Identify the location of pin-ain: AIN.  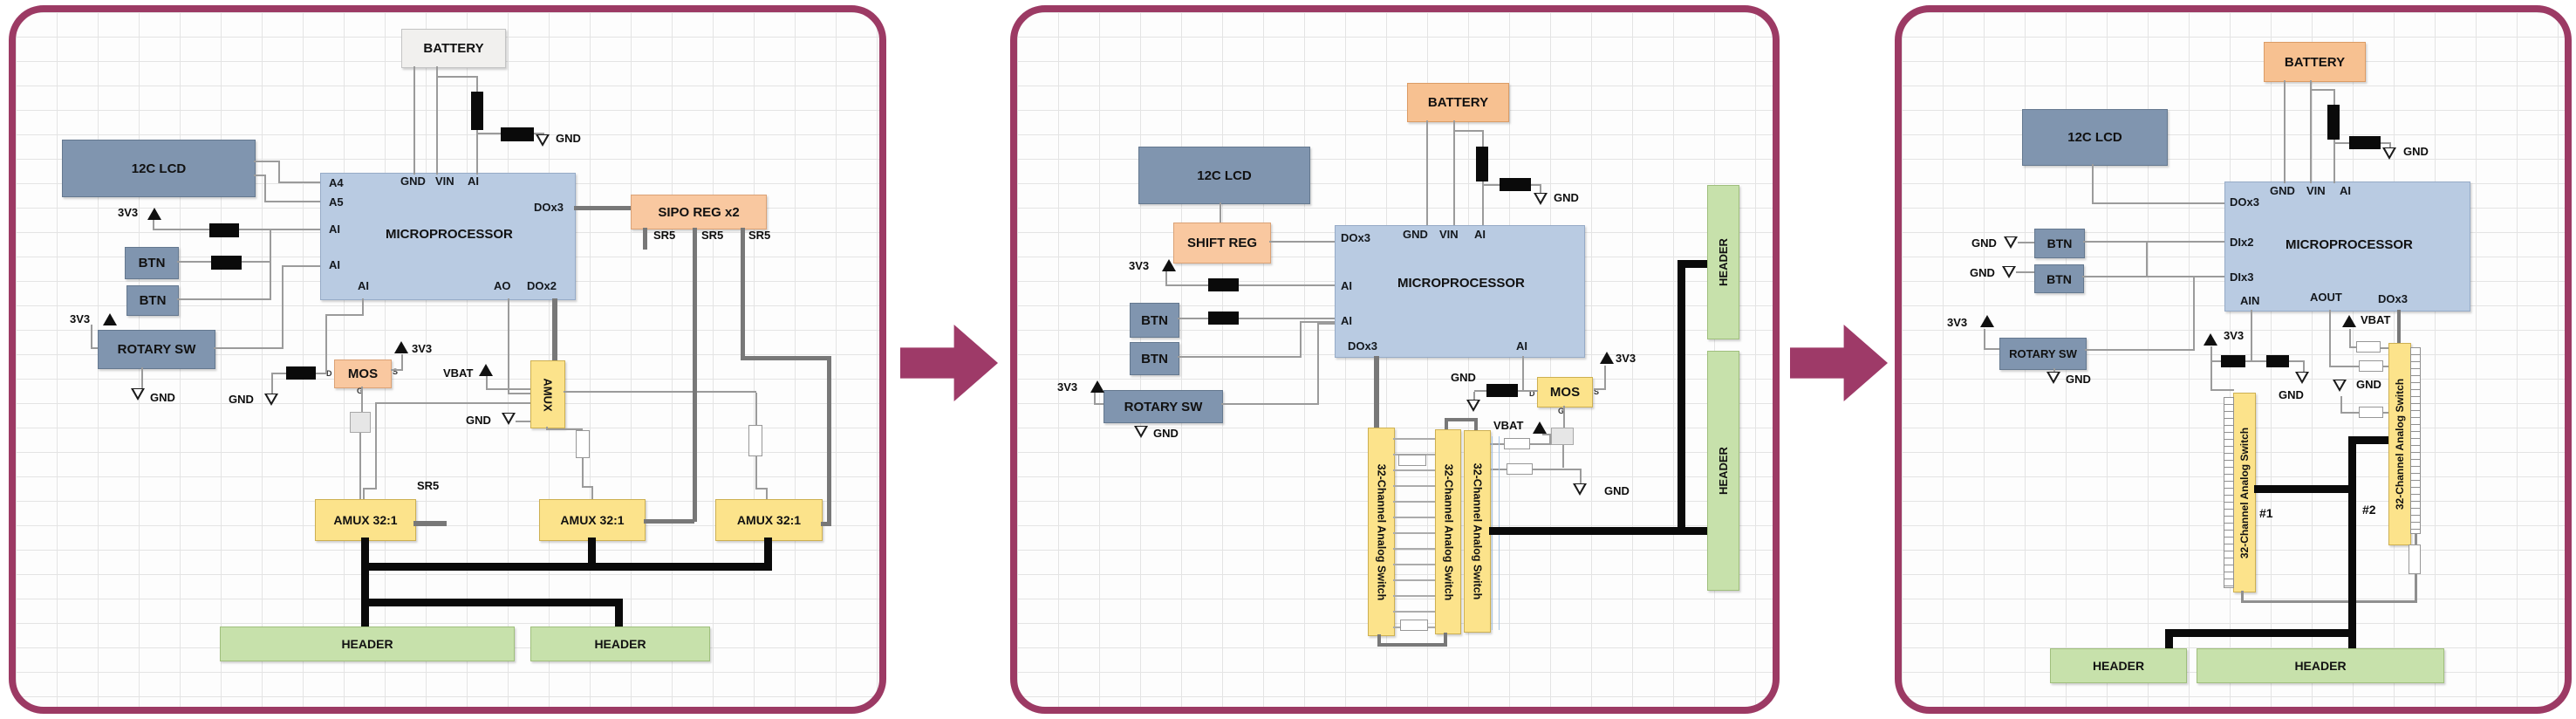
(2250, 300).